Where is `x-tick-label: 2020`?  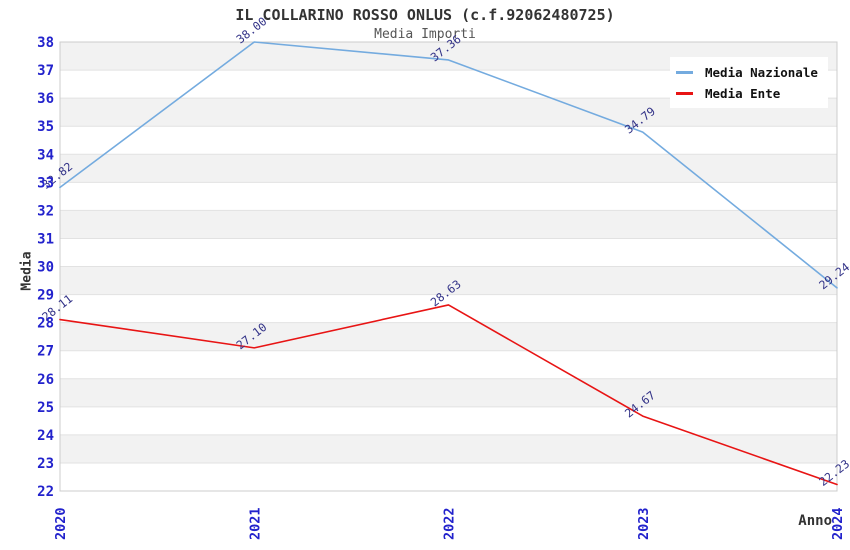
x-tick-label: 2020 is located at coordinates (61, 523).